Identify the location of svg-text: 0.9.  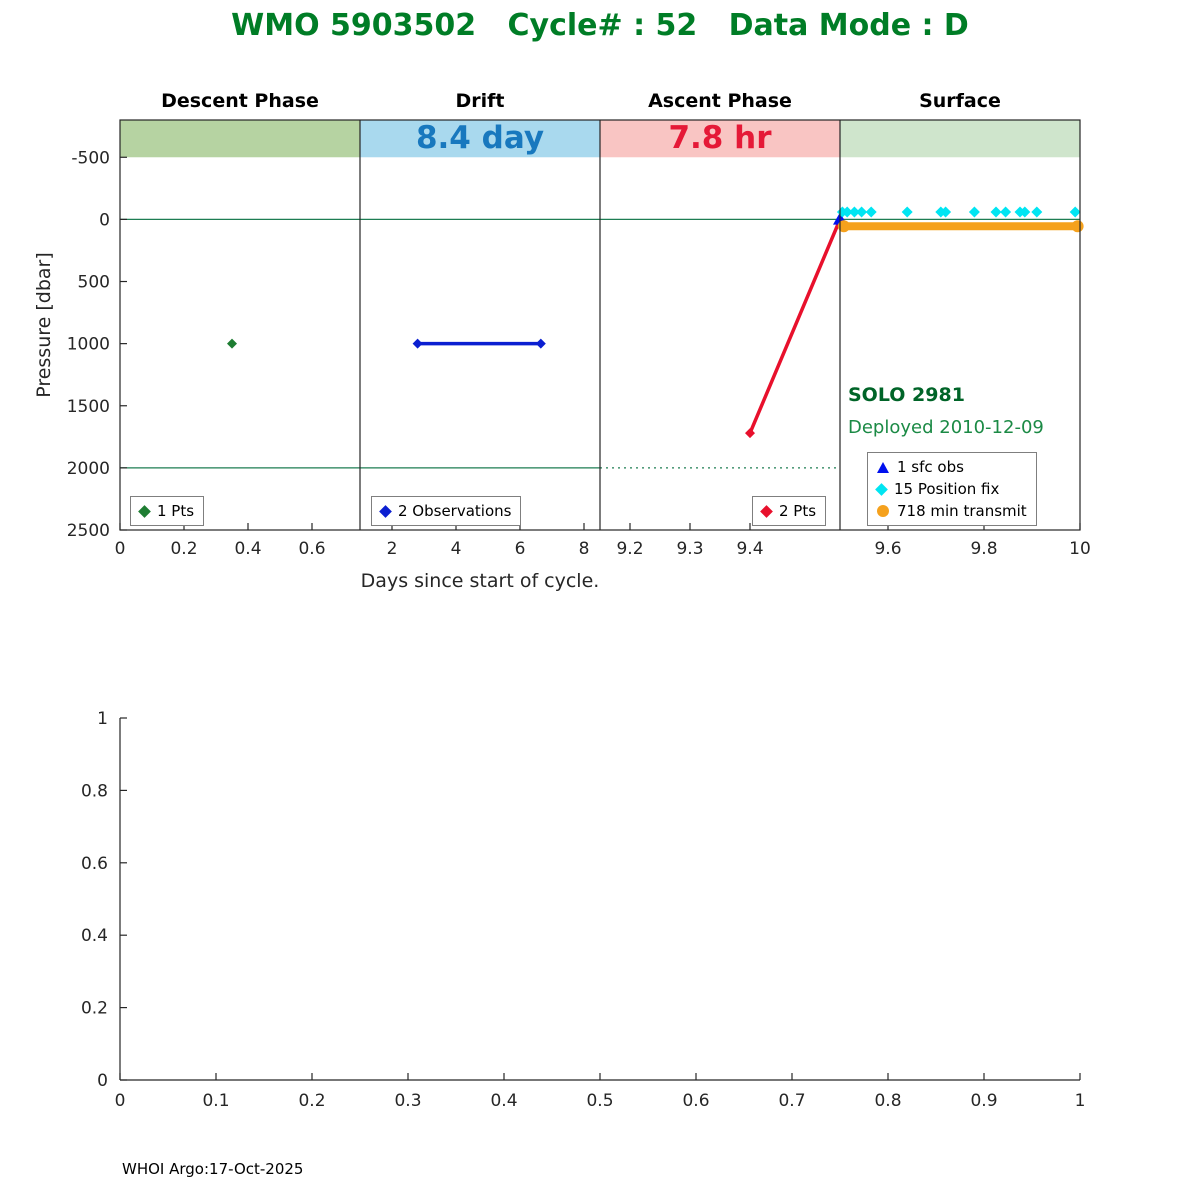
(983, 1101).